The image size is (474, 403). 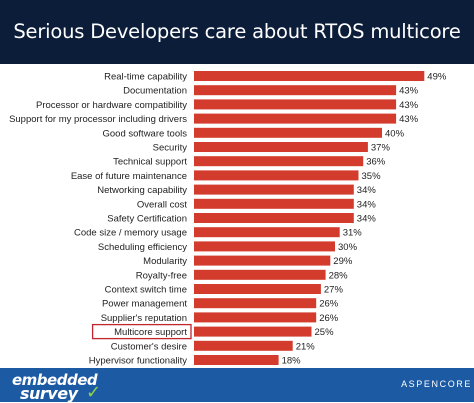 What do you see at coordinates (348, 247) in the screenshot?
I see `data-label: 30%` at bounding box center [348, 247].